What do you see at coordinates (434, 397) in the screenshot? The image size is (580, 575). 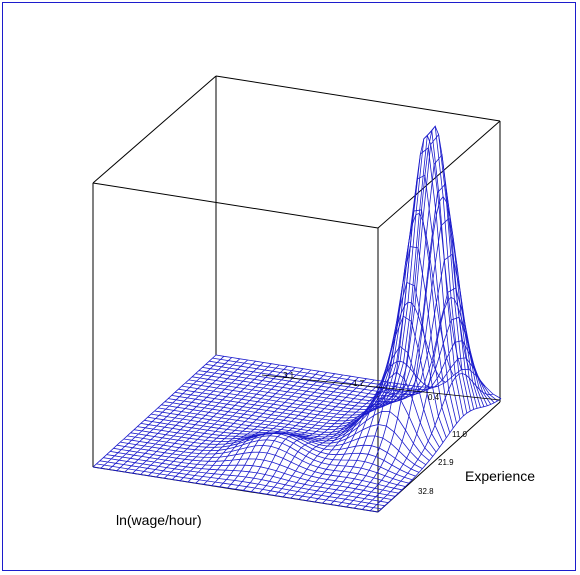 I see `x-tick-label: 0.4` at bounding box center [434, 397].